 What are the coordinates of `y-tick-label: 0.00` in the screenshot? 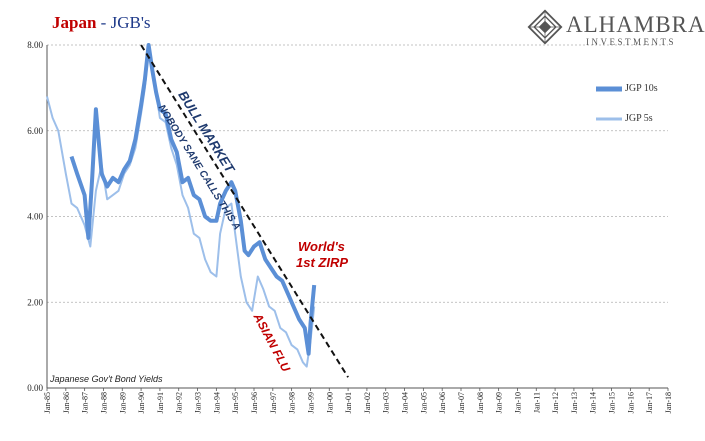 It's located at (35, 388).